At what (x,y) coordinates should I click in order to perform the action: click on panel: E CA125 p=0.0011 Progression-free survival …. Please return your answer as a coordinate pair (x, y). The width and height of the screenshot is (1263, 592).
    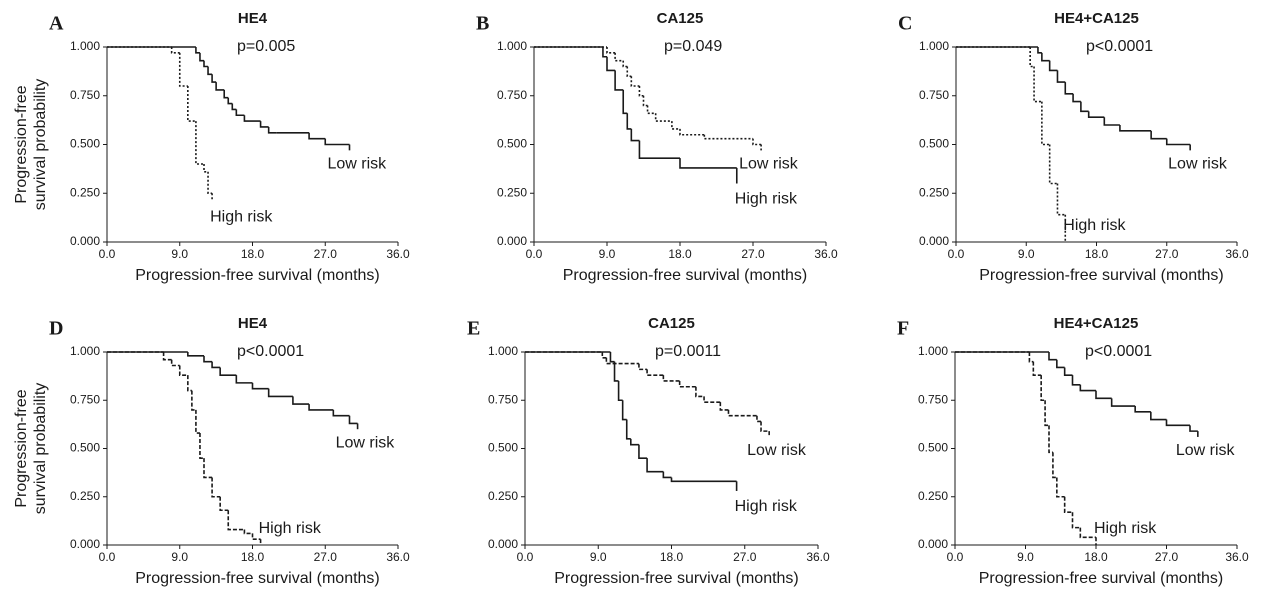
    Looking at the image, I should click on (648, 451).